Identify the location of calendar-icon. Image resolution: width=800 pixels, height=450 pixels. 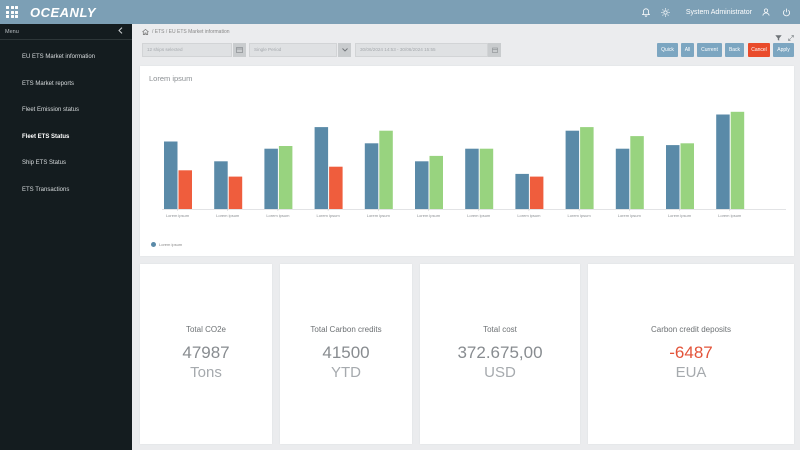
(494, 50).